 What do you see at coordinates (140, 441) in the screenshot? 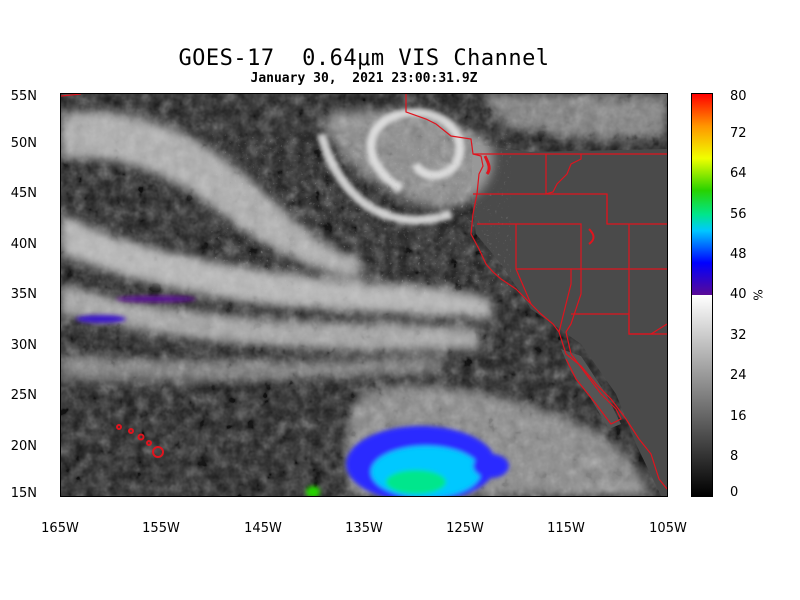
I see `hawaiian-islands` at bounding box center [140, 441].